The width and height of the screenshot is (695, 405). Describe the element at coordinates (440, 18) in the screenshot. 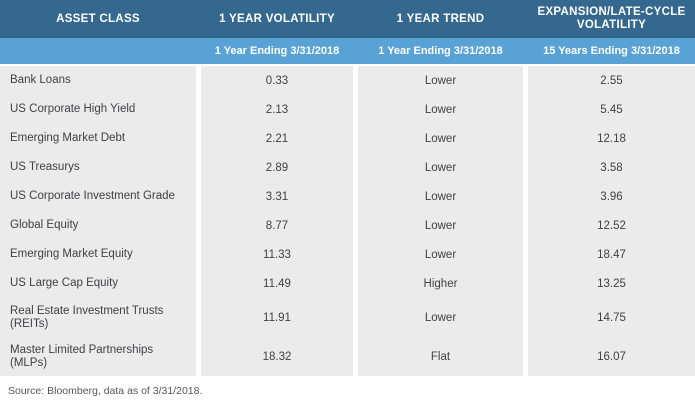

I see `header-one-year-trend: 1 YEAR TREND` at that location.